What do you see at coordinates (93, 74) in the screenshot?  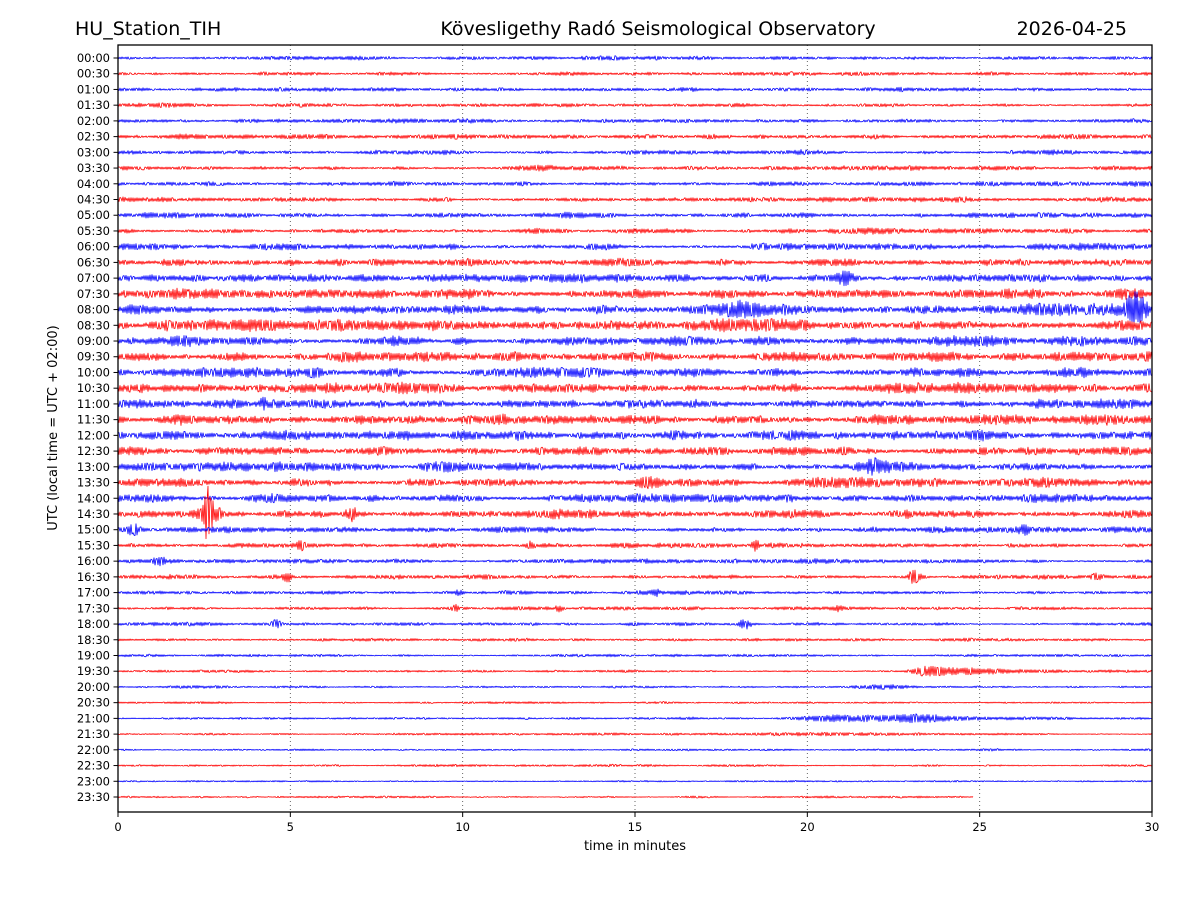 I see `row-label: 00:30` at bounding box center [93, 74].